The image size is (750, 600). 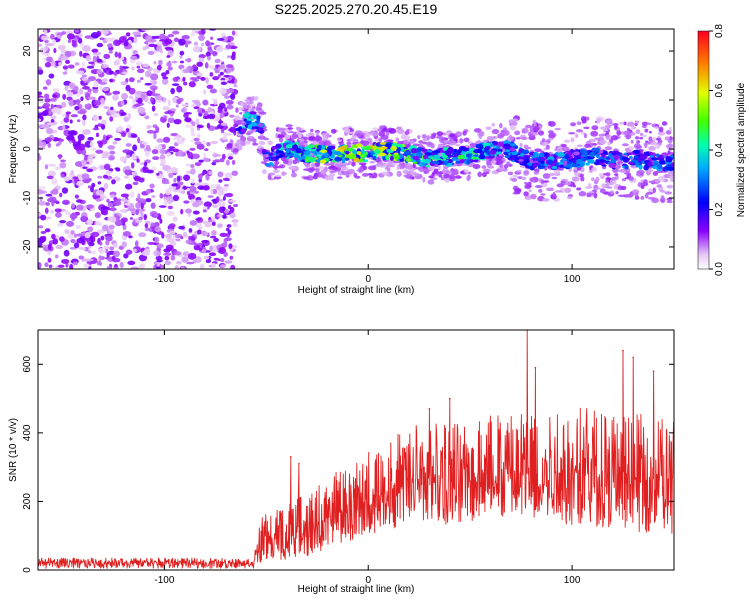 What do you see at coordinates (719, 90) in the screenshot?
I see `colorbar-tick-label: 0.6` at bounding box center [719, 90].